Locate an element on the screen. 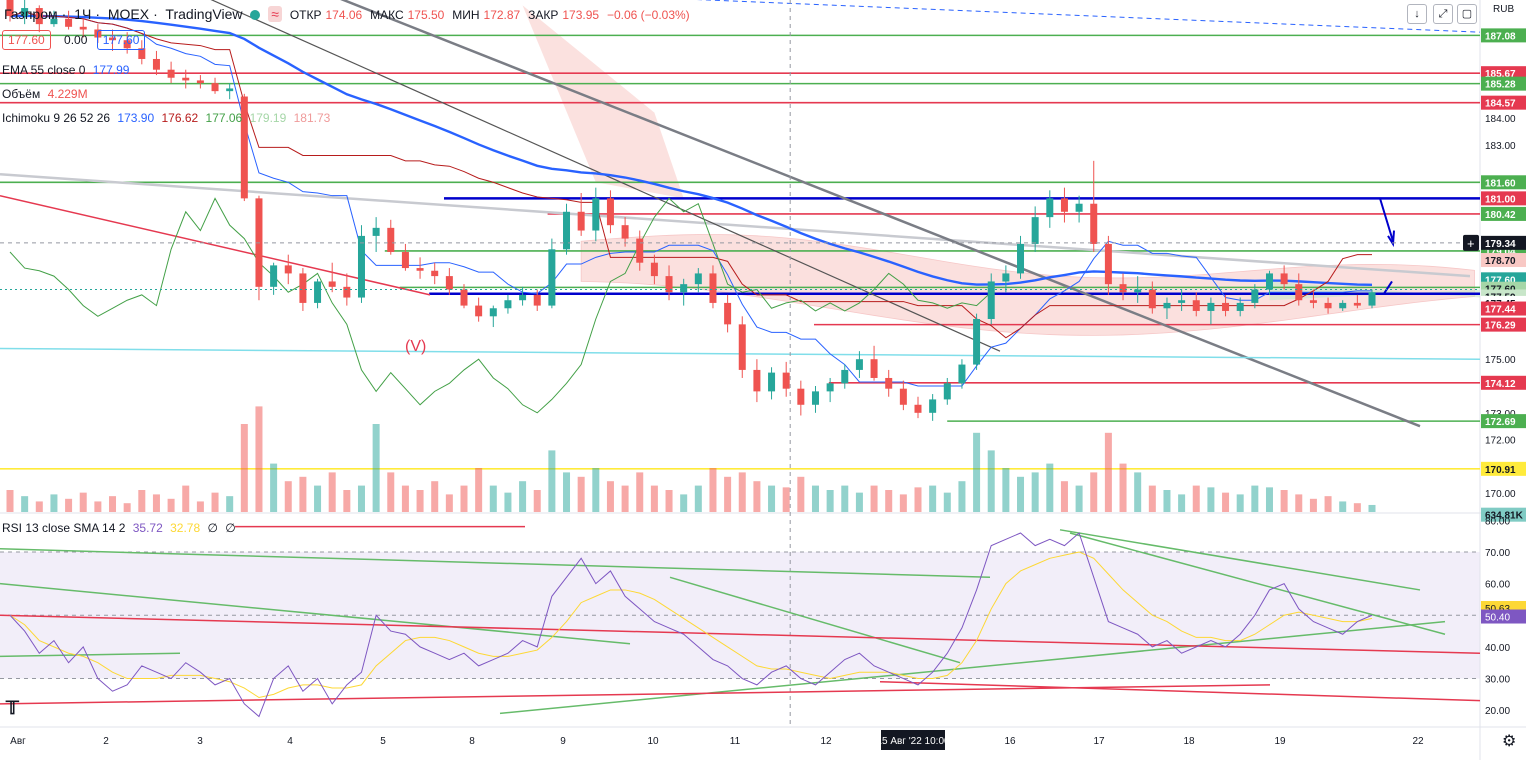 Image resolution: width=1526 pixels, height=760 pixels. price-axis-label-text: 184.57 is located at coordinates (1500, 104).